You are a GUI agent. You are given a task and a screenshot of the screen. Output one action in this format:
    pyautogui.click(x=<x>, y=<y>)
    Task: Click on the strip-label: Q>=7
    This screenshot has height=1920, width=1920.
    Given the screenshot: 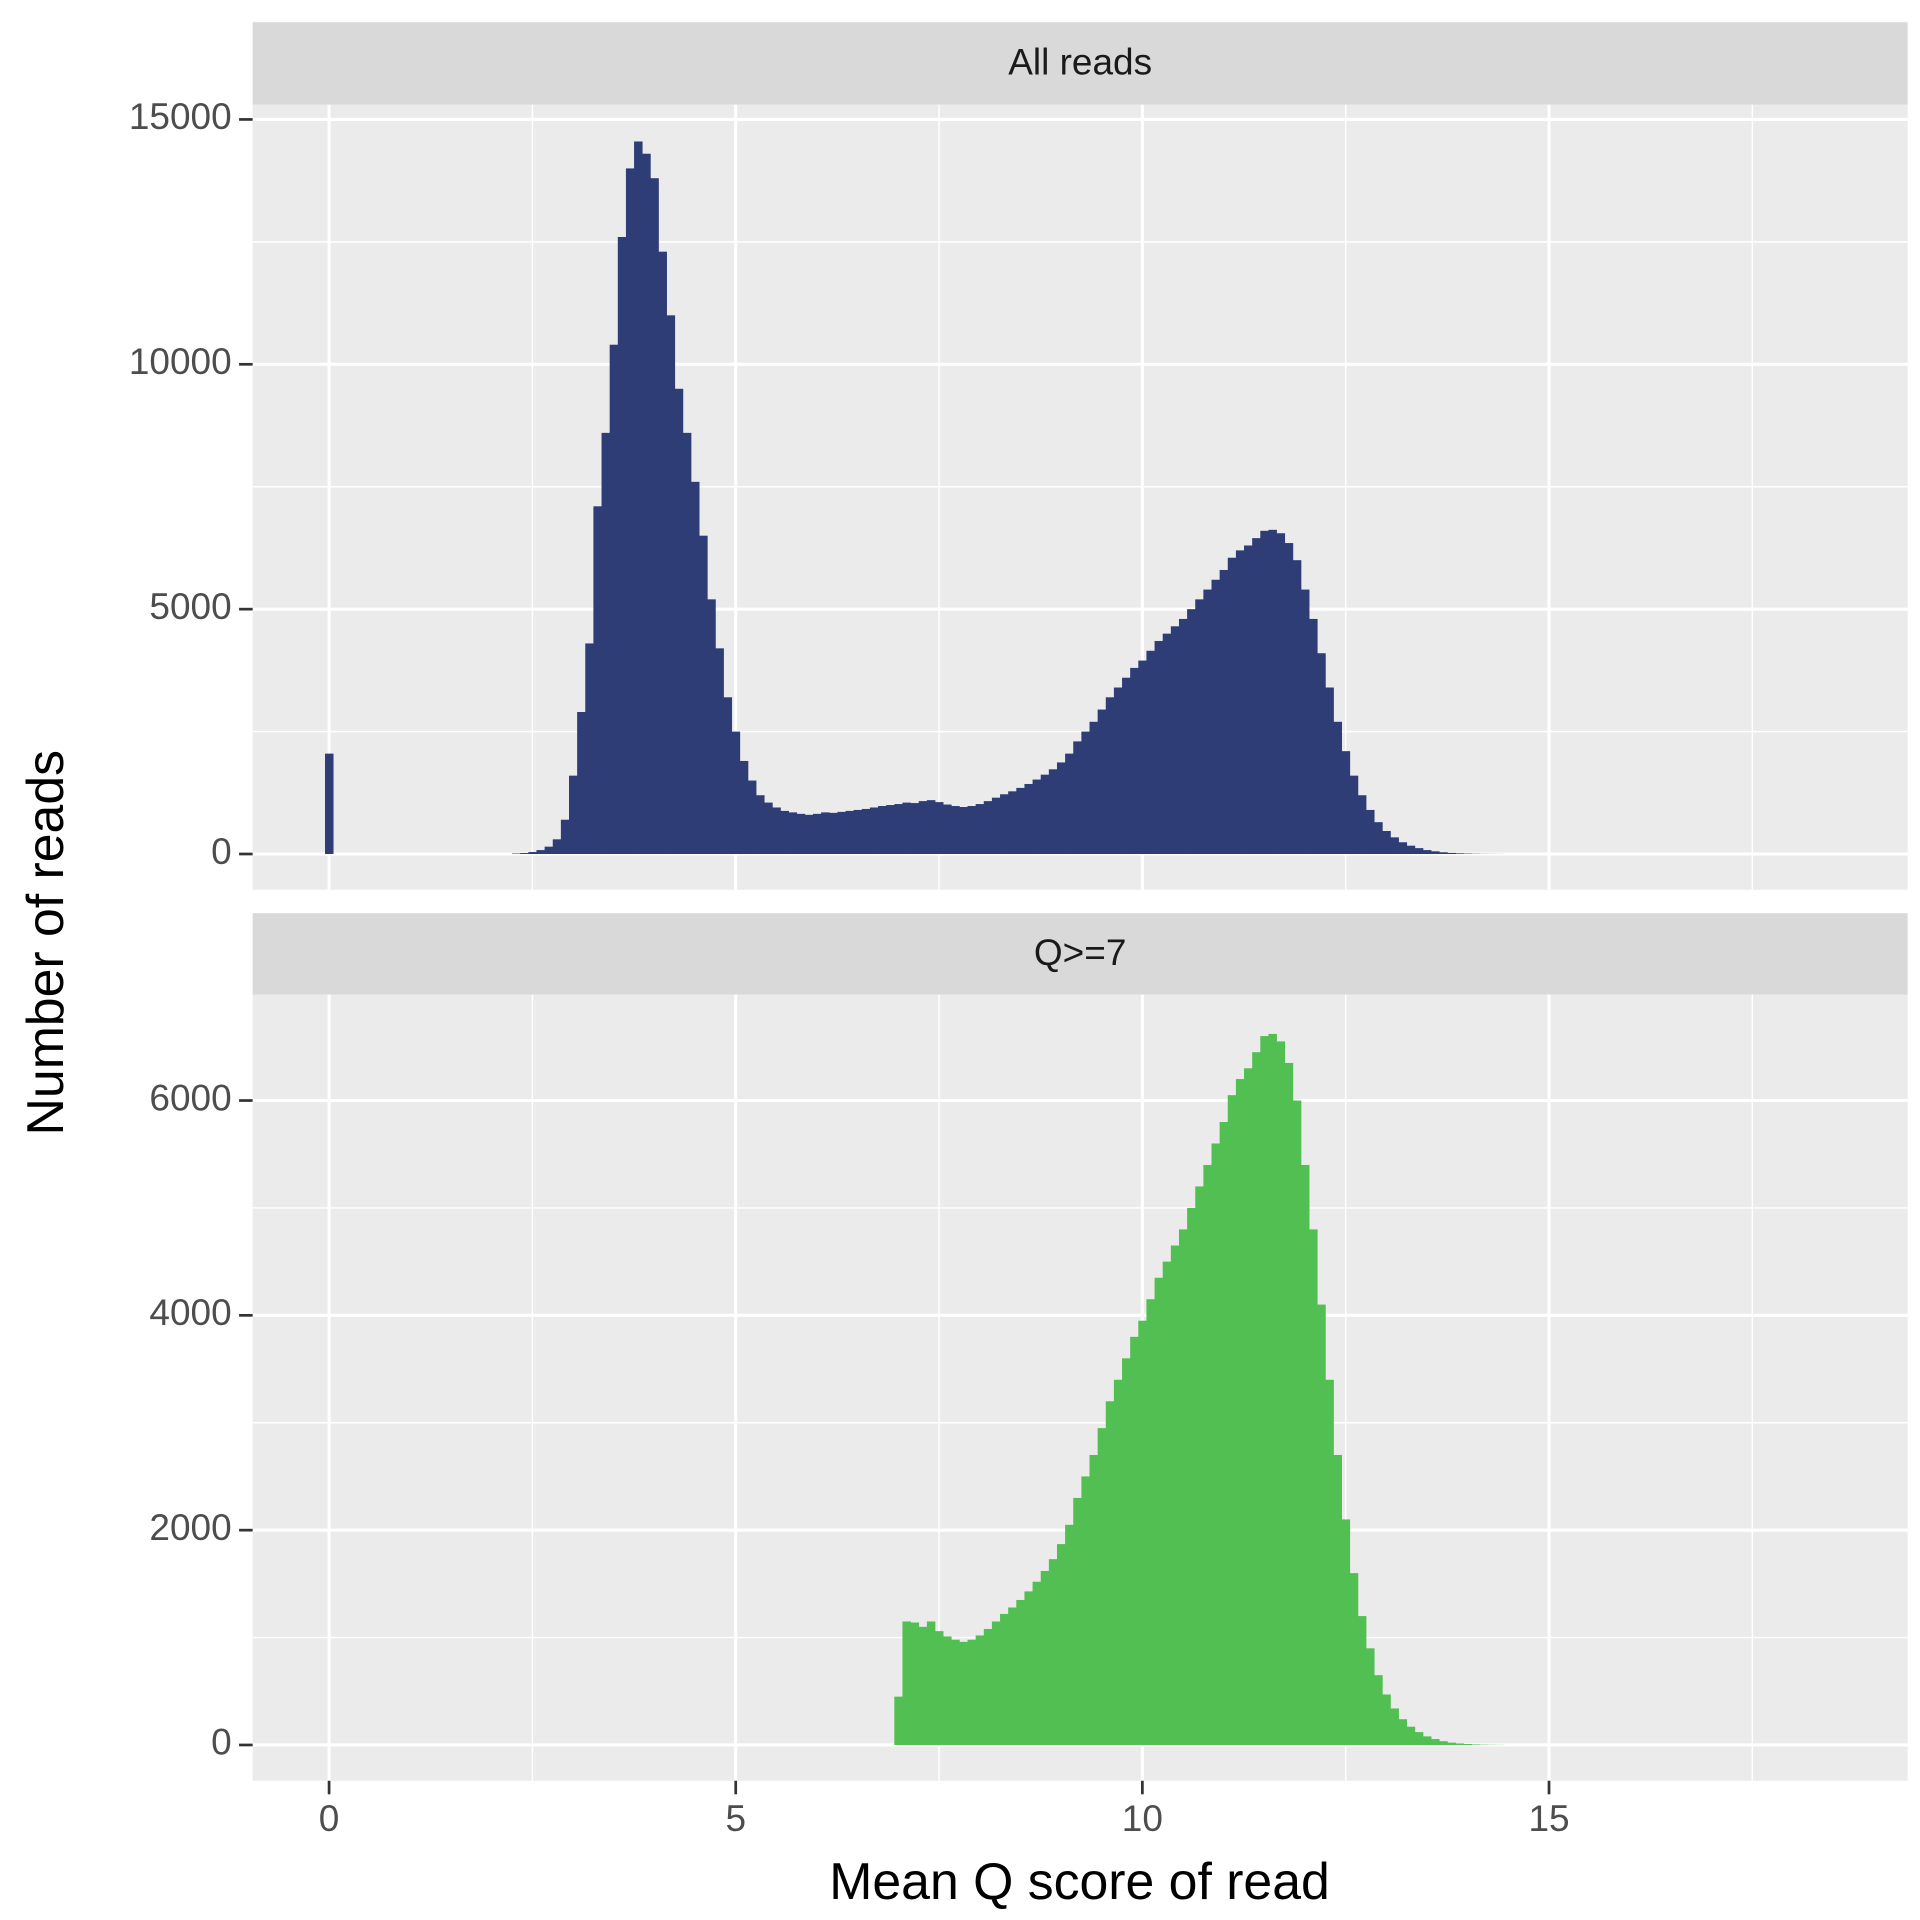 What is the action you would take?
    pyautogui.click(x=1080, y=952)
    